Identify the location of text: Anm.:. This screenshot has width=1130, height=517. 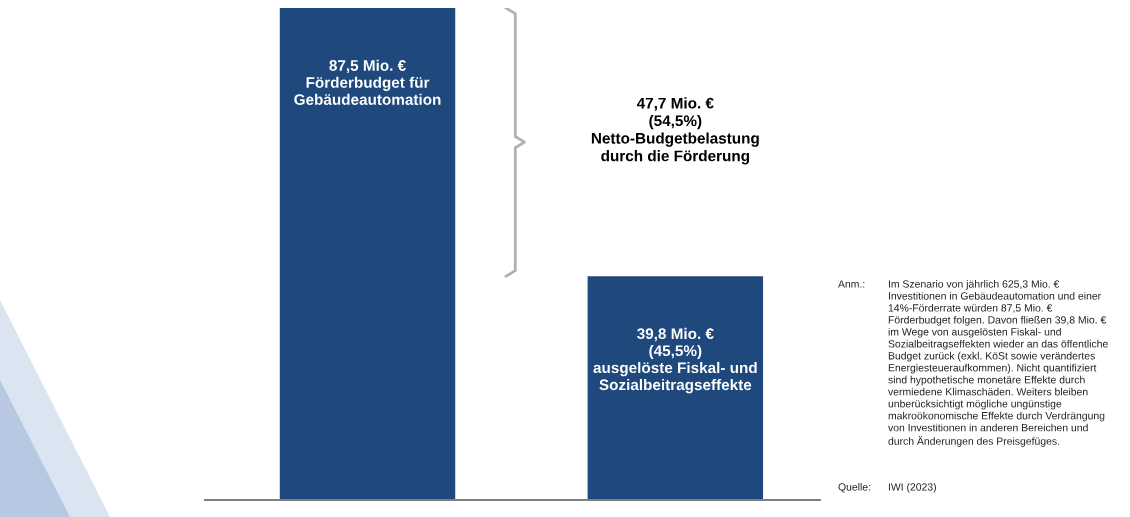
(851, 284).